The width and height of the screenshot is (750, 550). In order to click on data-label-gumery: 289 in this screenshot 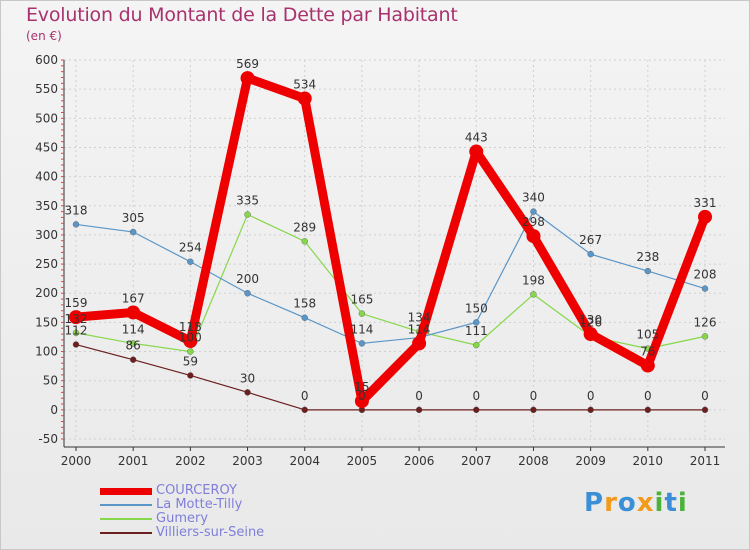, I will do `click(304, 227)`.